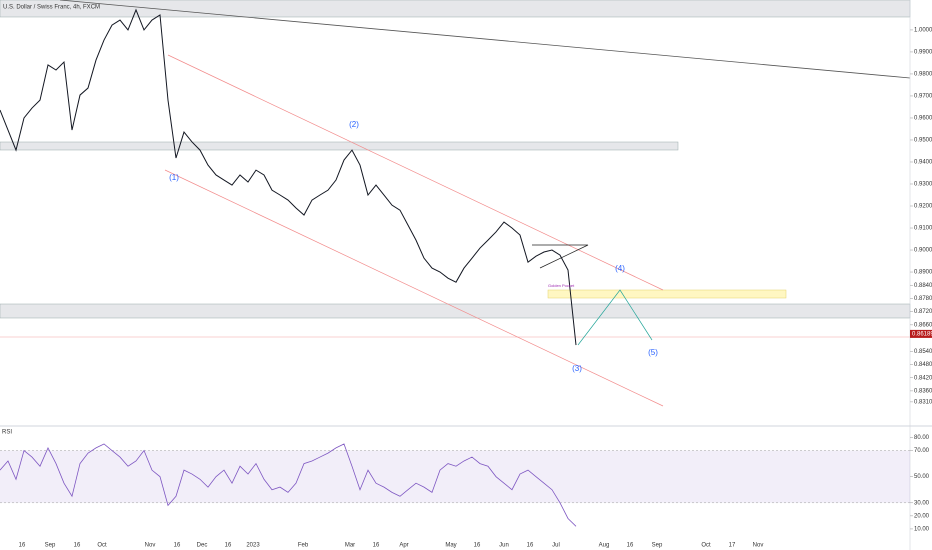 This screenshot has height=550, width=932. I want to click on wave-label: (4), so click(620, 268).